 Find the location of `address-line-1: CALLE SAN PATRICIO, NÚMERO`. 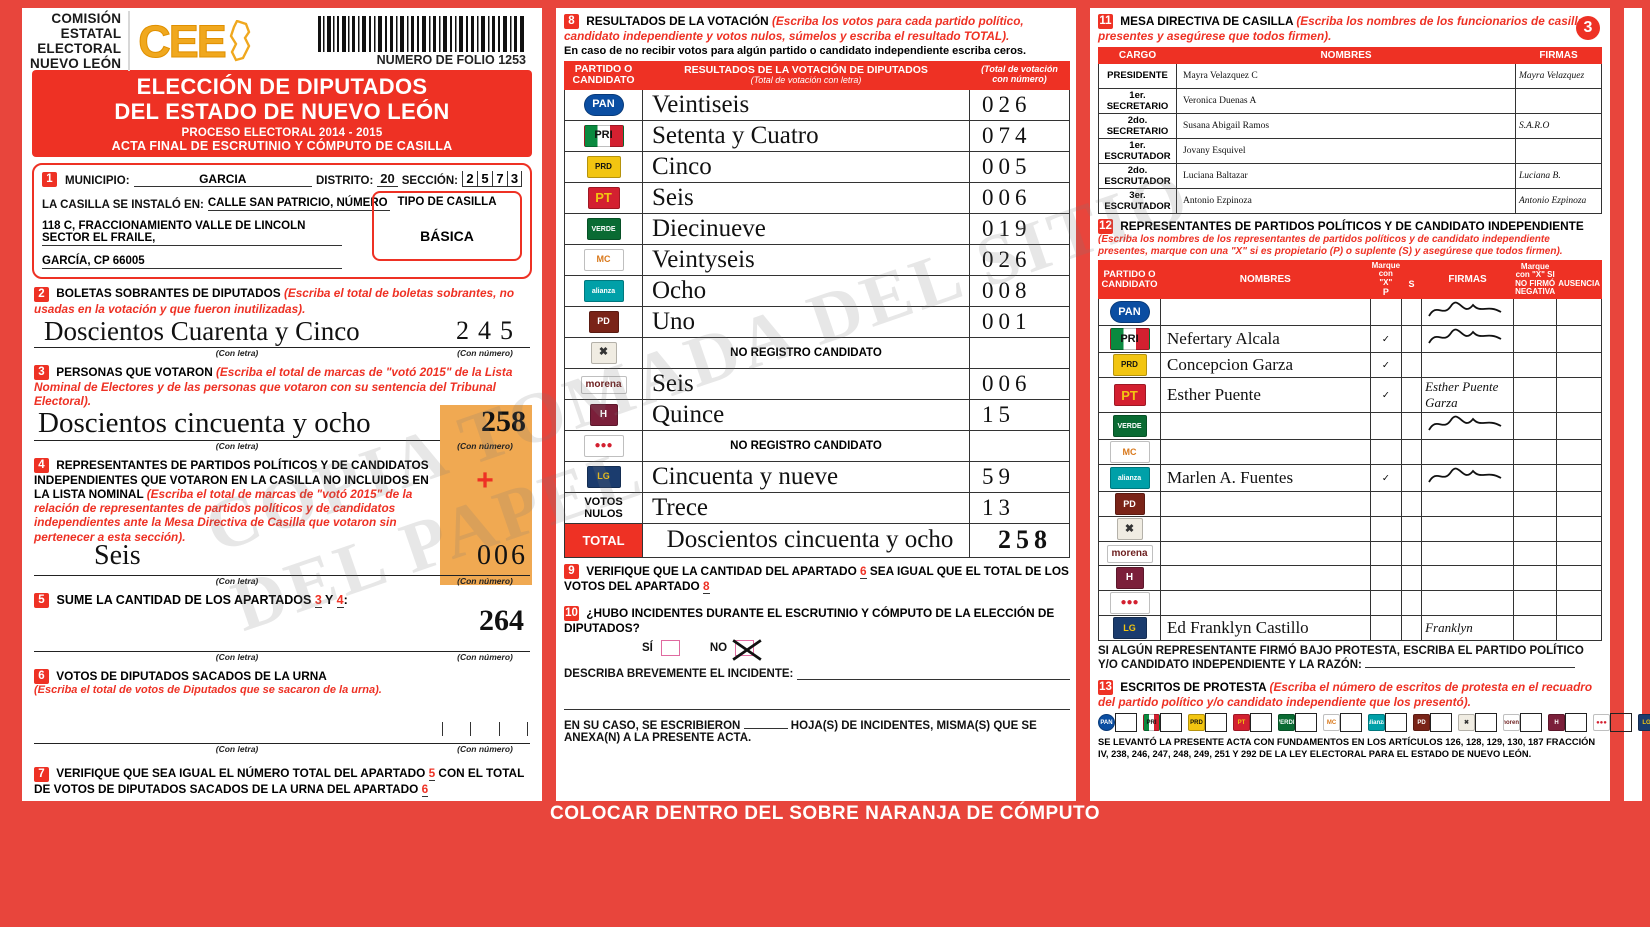

address-line-1: CALLE SAN PATRICIO, NÚMERO is located at coordinates (298, 203).